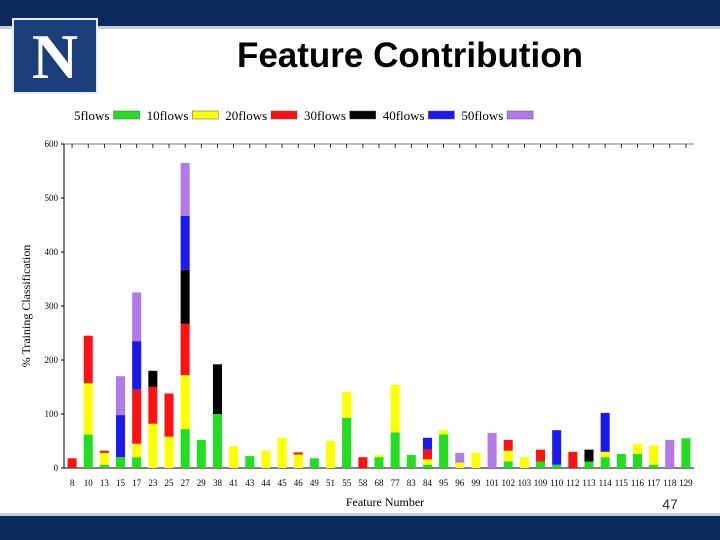  I want to click on header-divider, so click(360, 27).